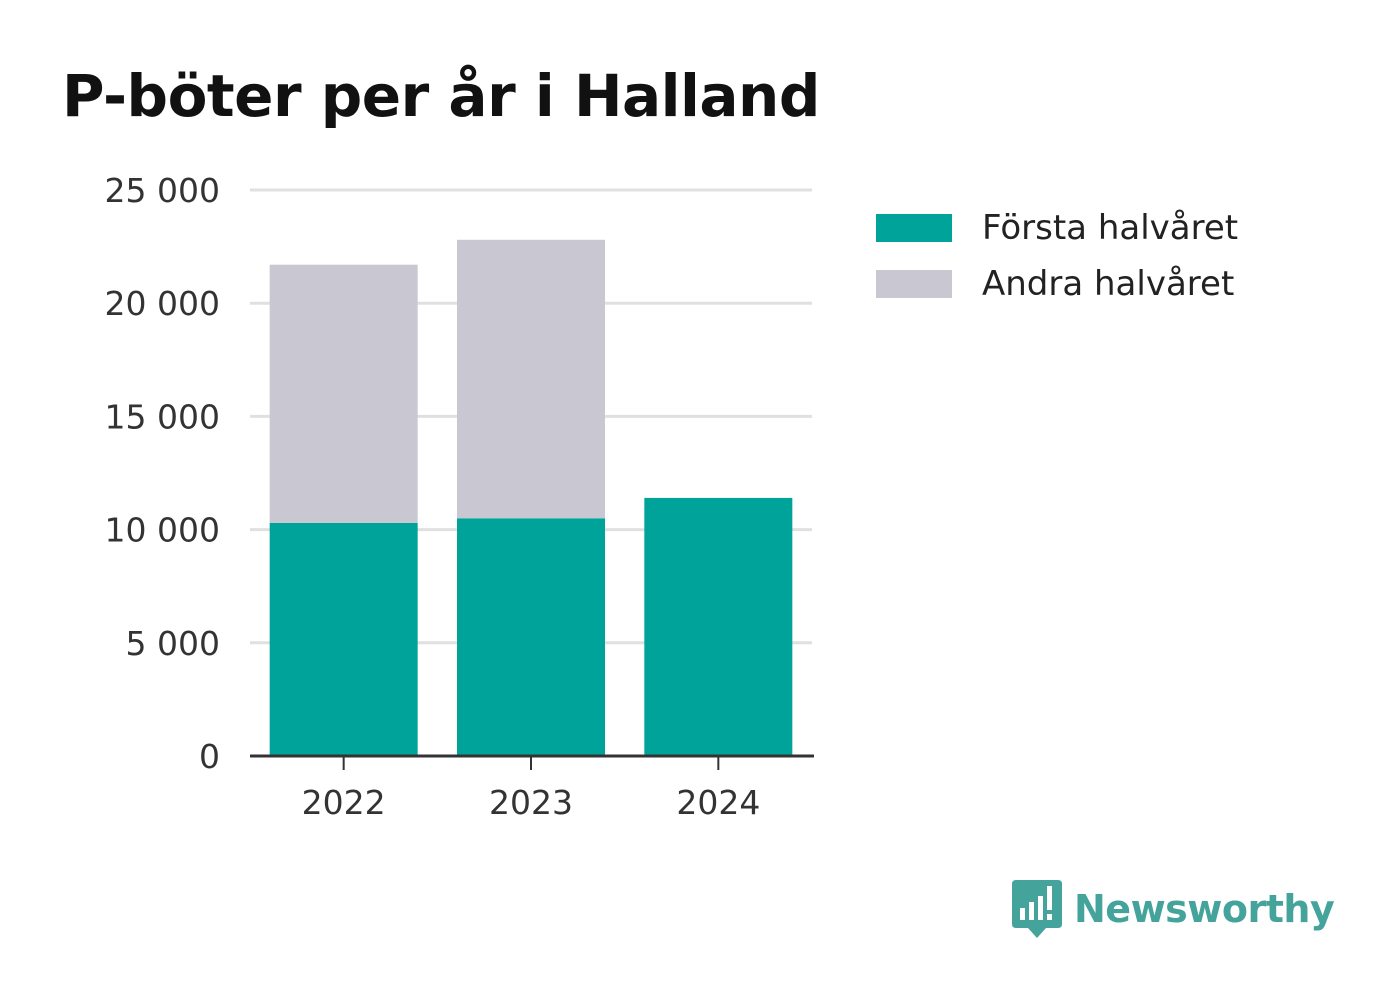  I want to click on chart-title: P-böter per år i Halland, so click(441, 96).